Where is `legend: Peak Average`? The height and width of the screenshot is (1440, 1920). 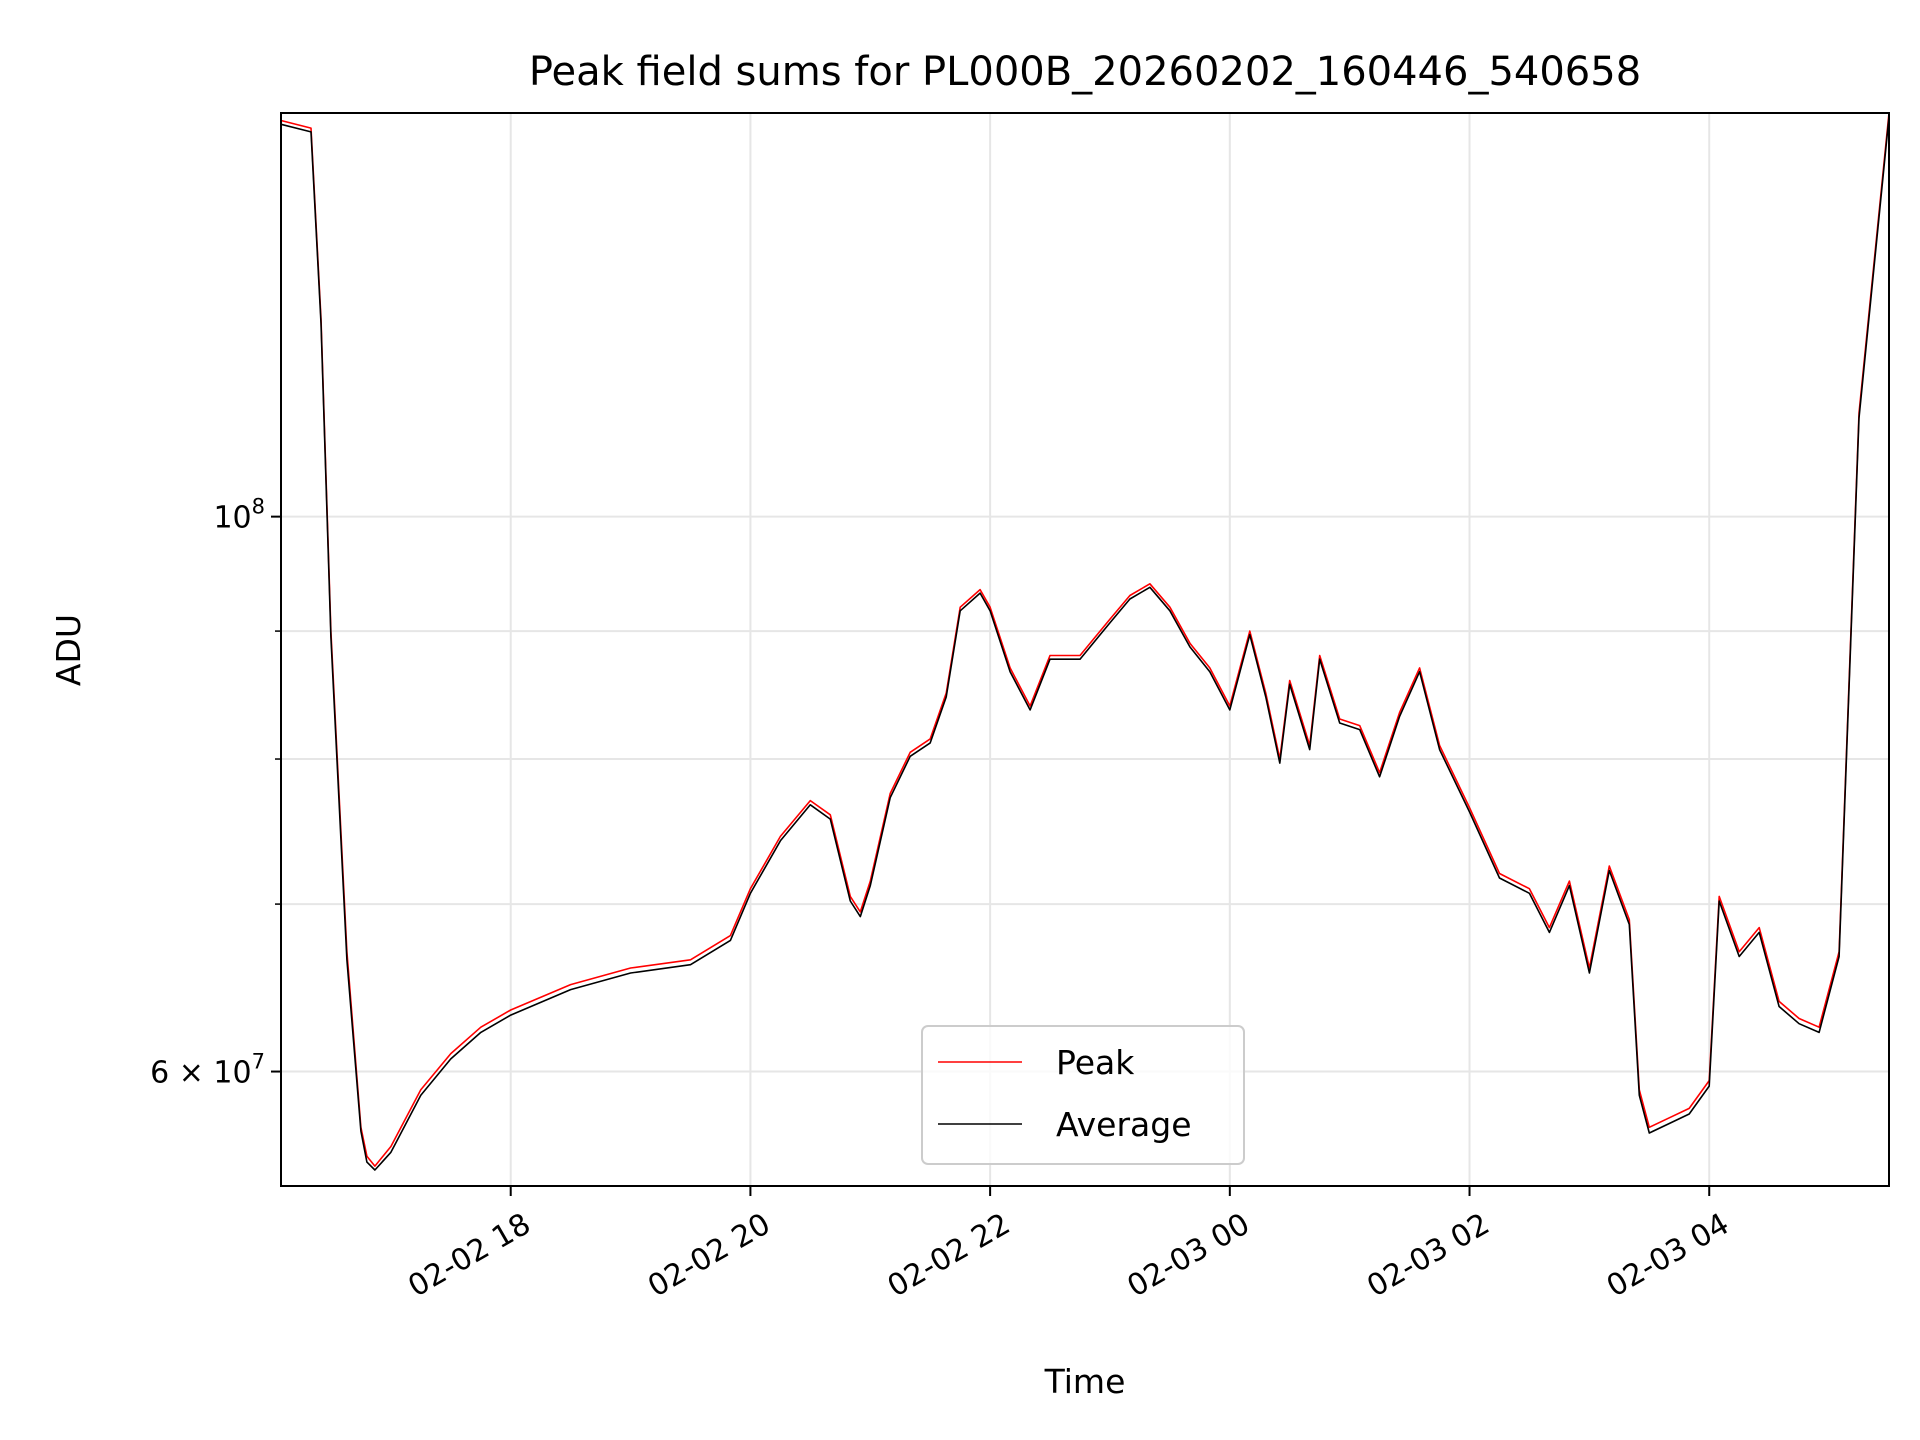 legend: Peak Average is located at coordinates (1083, 1095).